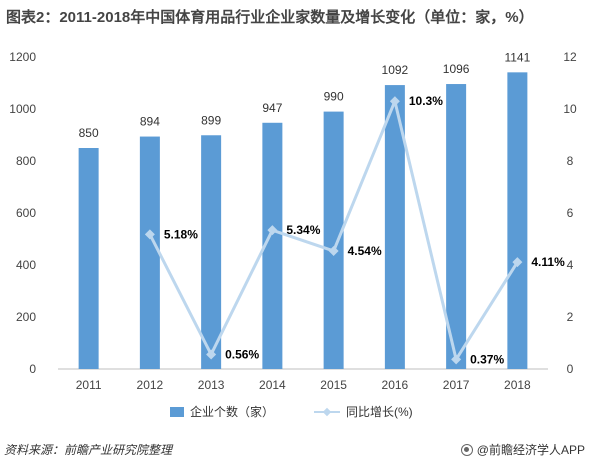  Describe the element at coordinates (570, 57) in the screenshot. I see `y-right-tick-label: 12` at that location.